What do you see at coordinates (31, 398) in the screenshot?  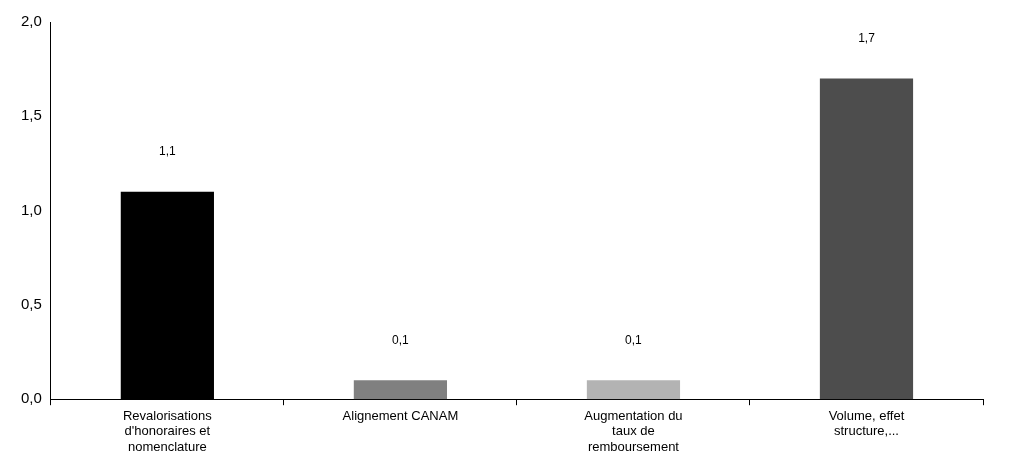 I see `y-tick-label: 0,0` at bounding box center [31, 398].